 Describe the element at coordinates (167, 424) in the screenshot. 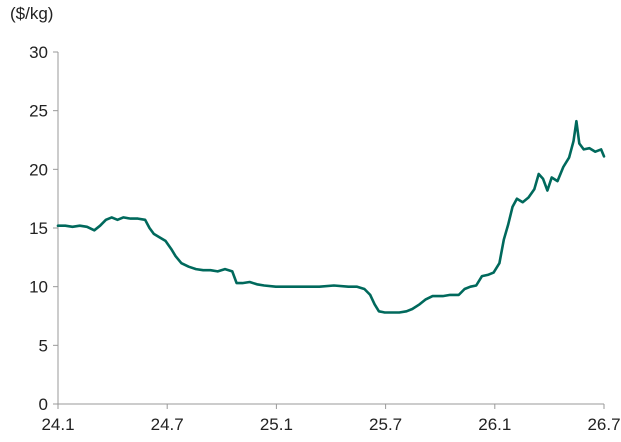

I see `x-tick-label-24.7: 24.7` at that location.